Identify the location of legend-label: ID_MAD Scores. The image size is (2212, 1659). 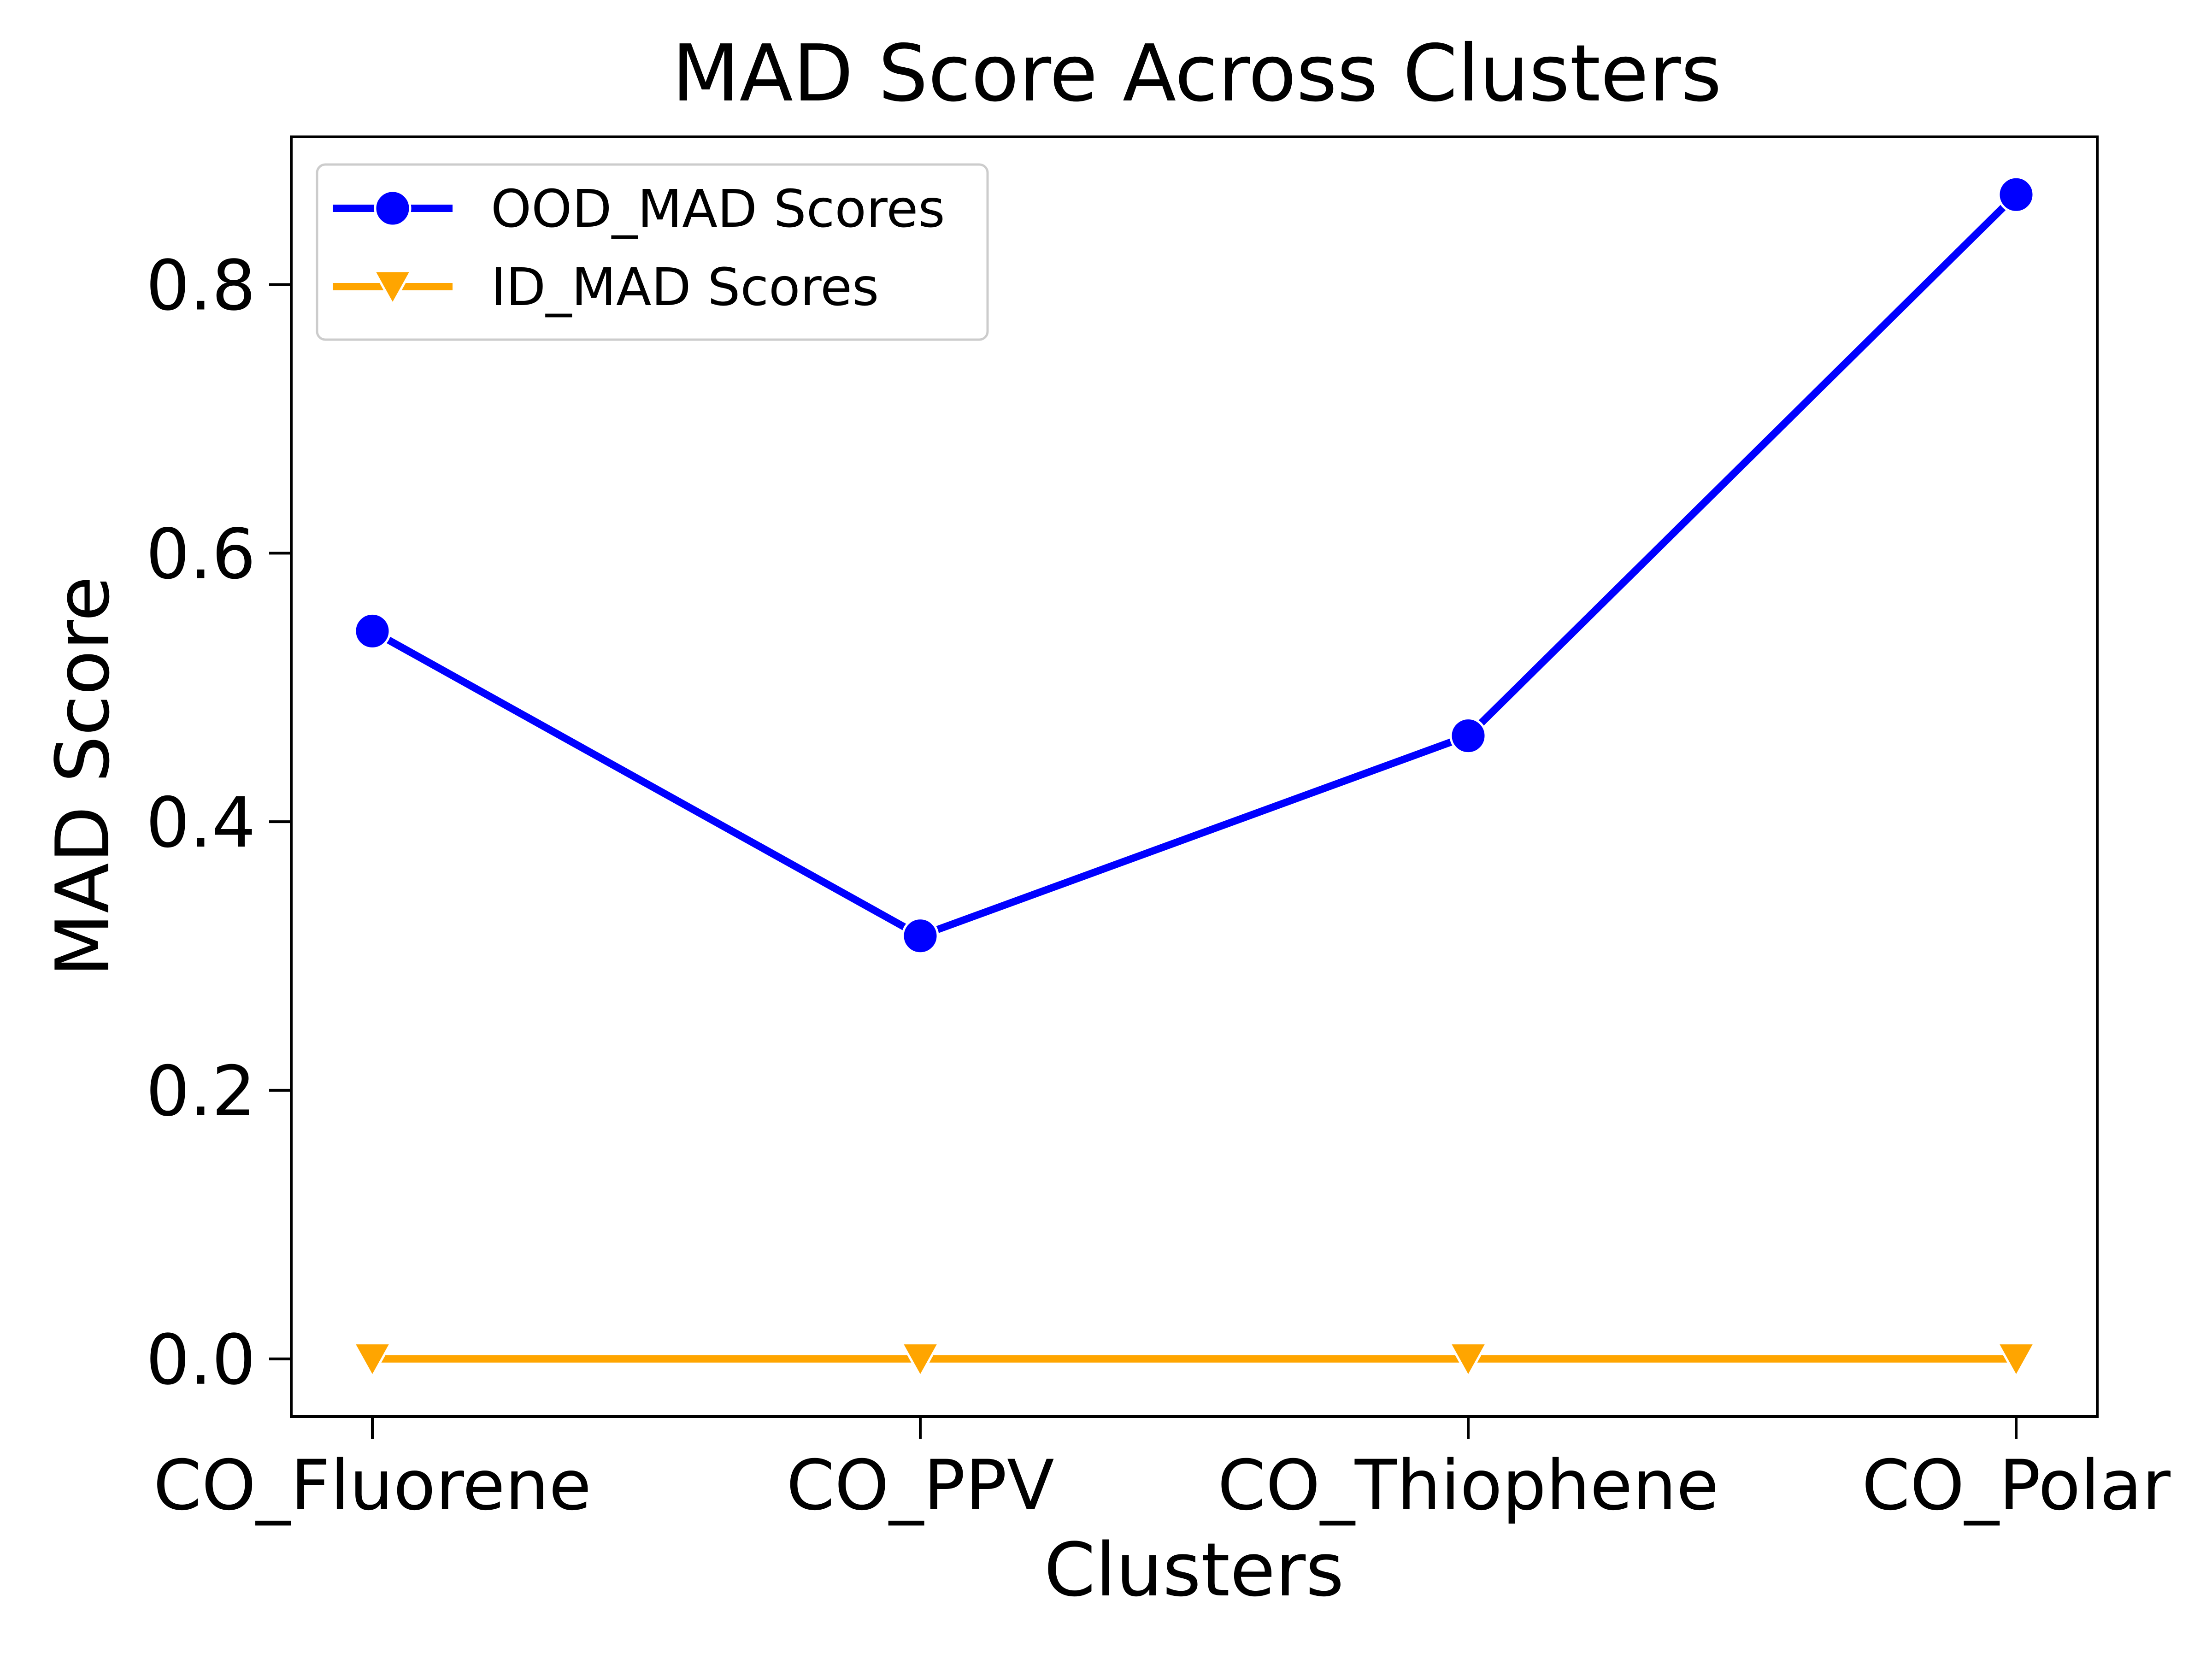
(685, 288).